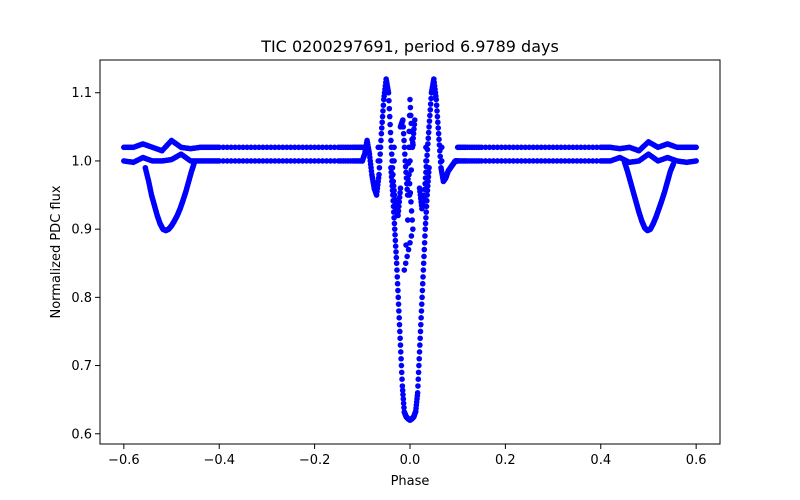 Image resolution: width=800 pixels, height=500 pixels. I want to click on series-primary-eclipse, so click(410, 293).